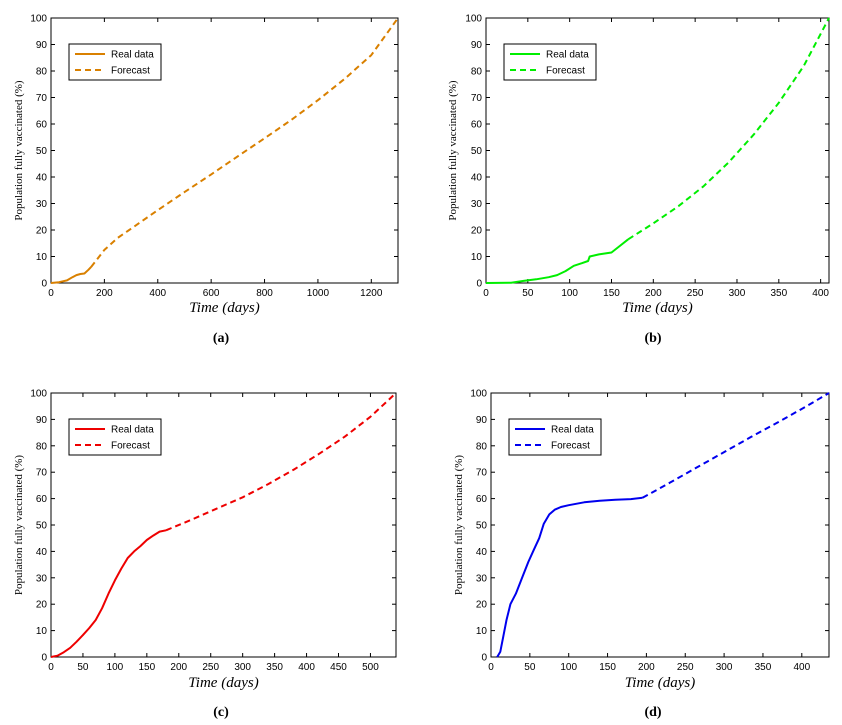 This screenshot has height=725, width=842. Describe the element at coordinates (221, 712) in the screenshot. I see `panel-label: (c)` at that location.